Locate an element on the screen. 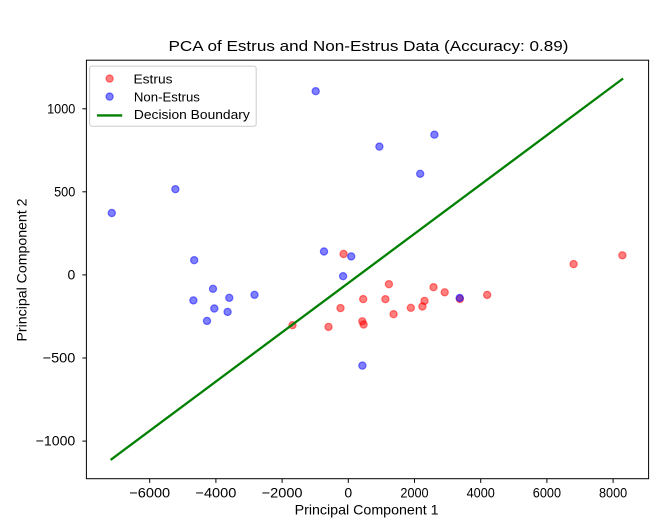 This screenshot has width=664, height=529. svg-text: 8000 is located at coordinates (613, 493).